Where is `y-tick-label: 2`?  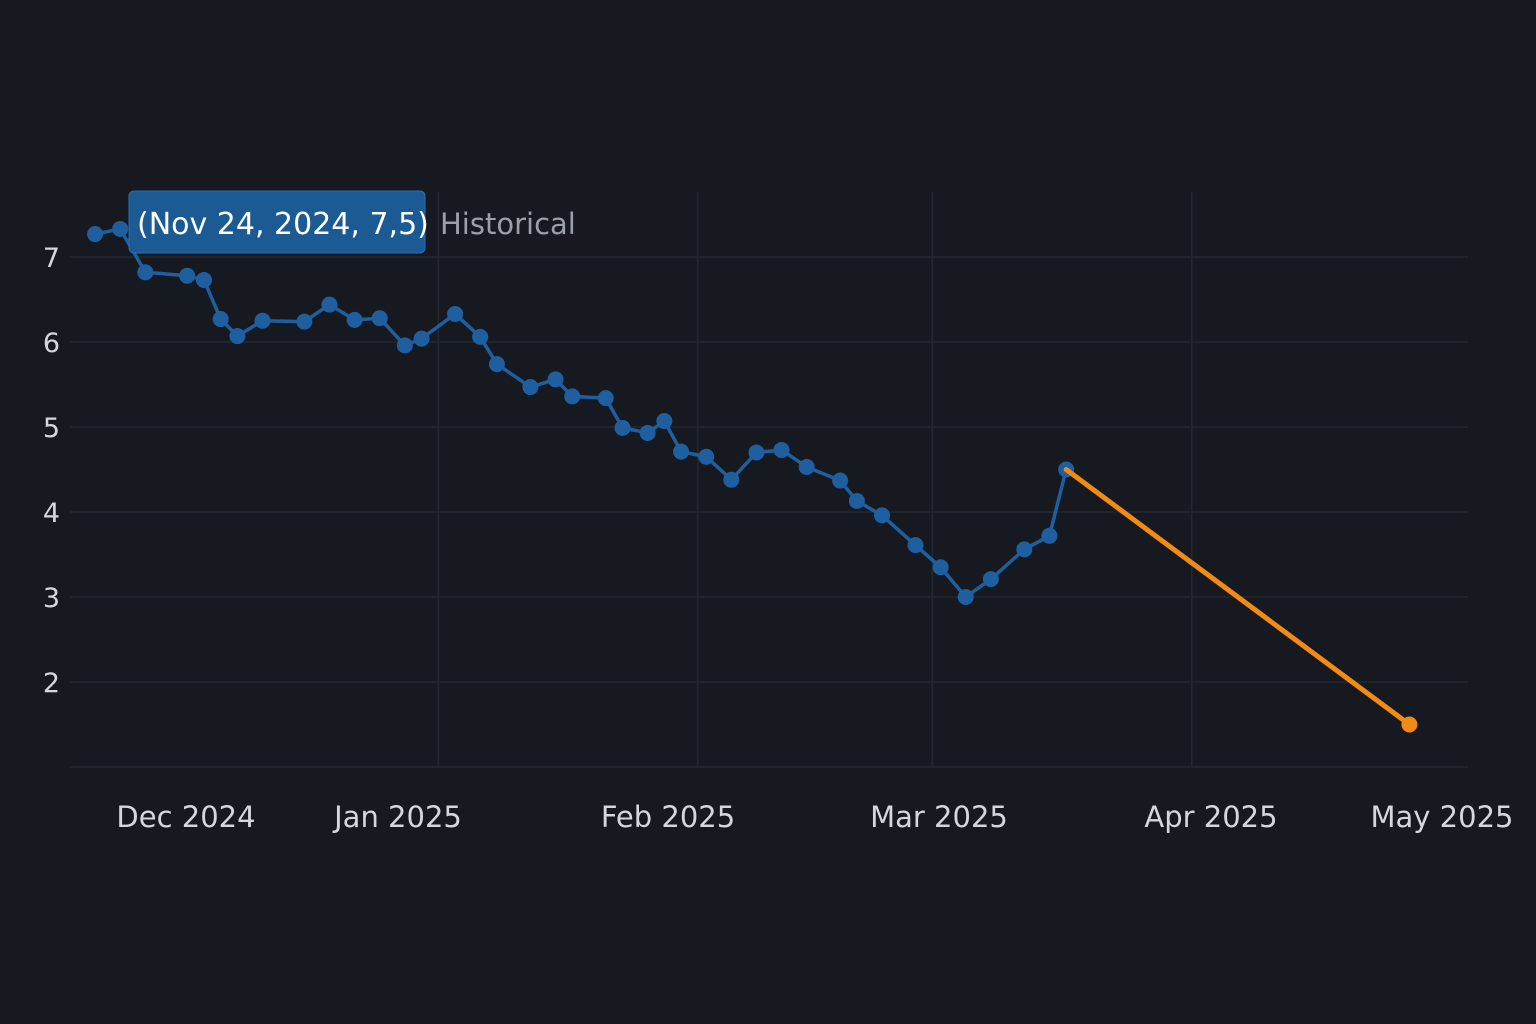 y-tick-label: 2 is located at coordinates (51, 683).